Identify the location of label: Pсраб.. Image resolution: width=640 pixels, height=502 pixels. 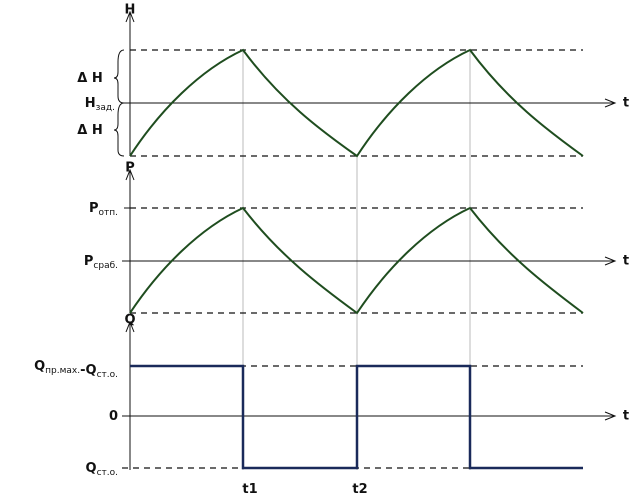
(101, 262).